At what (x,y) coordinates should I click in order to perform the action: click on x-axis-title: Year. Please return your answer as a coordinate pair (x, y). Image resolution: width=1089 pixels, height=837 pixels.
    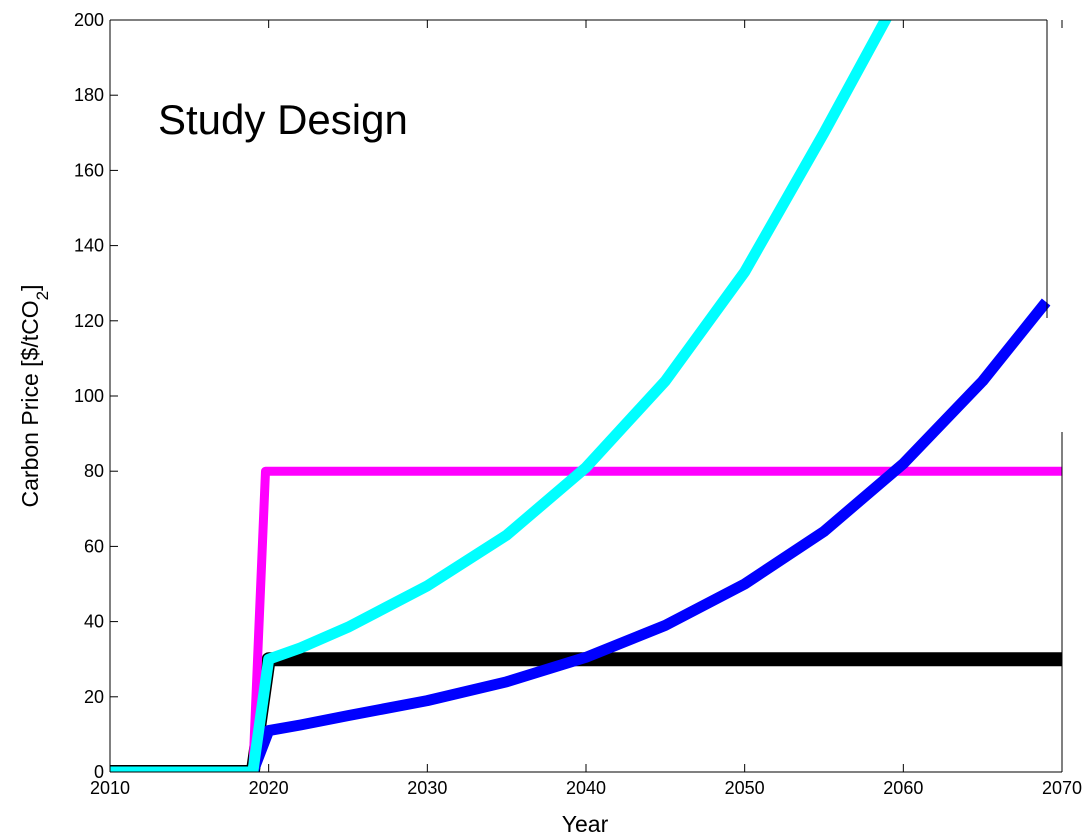
    Looking at the image, I should click on (585, 824).